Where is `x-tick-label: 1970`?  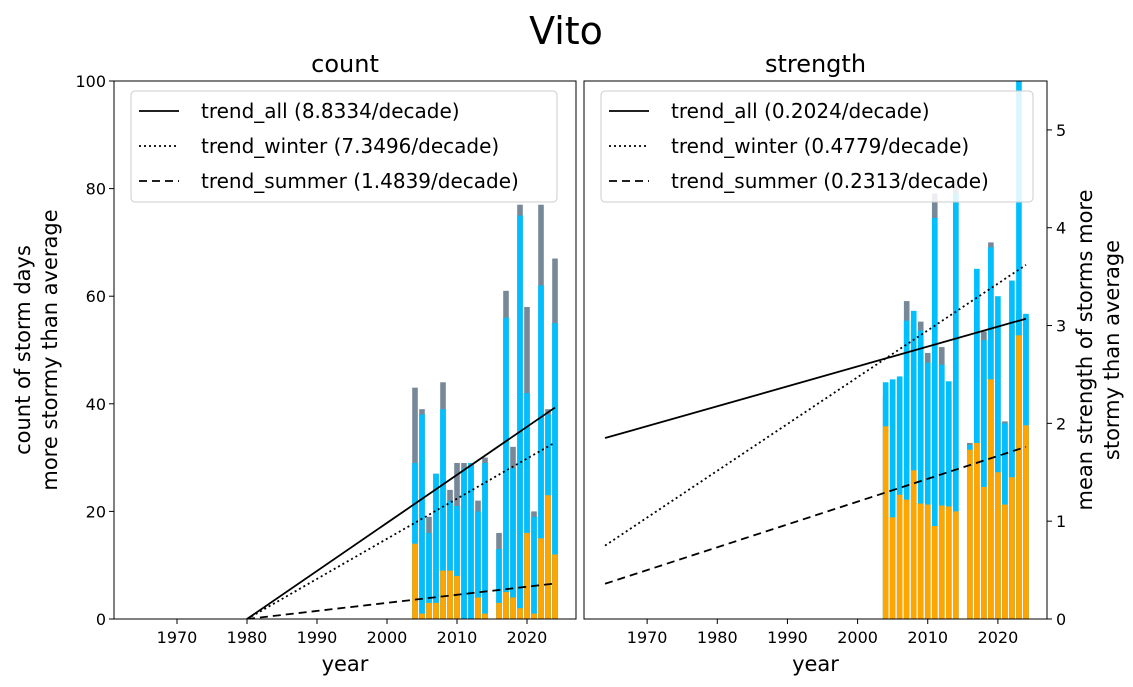 x-tick-label: 1970 is located at coordinates (647, 637).